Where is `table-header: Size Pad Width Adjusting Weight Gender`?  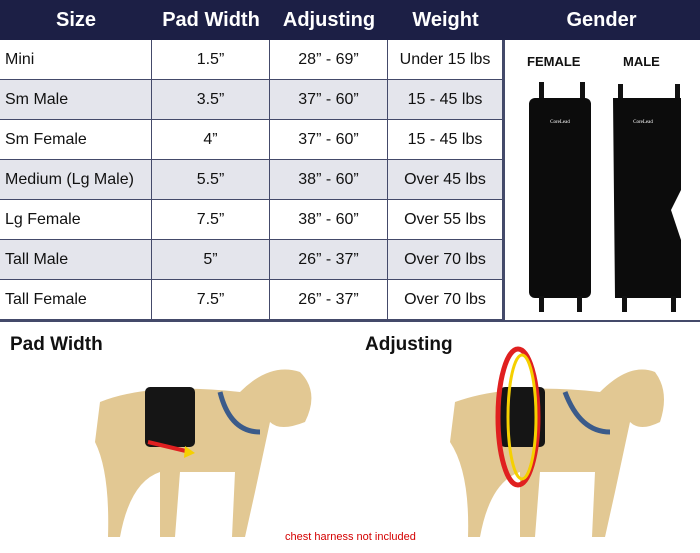
table-header: Size Pad Width Adjusting Weight Gender is located at coordinates (350, 20).